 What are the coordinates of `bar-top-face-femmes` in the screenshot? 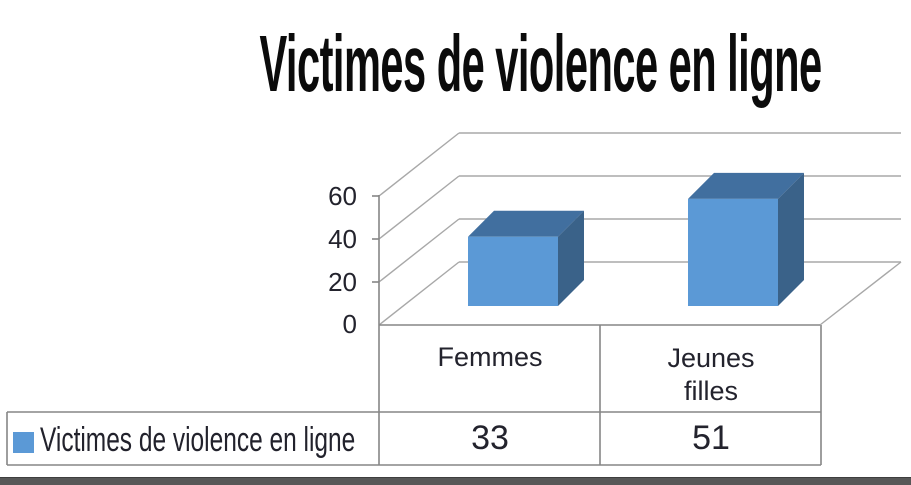 It's located at (526, 223).